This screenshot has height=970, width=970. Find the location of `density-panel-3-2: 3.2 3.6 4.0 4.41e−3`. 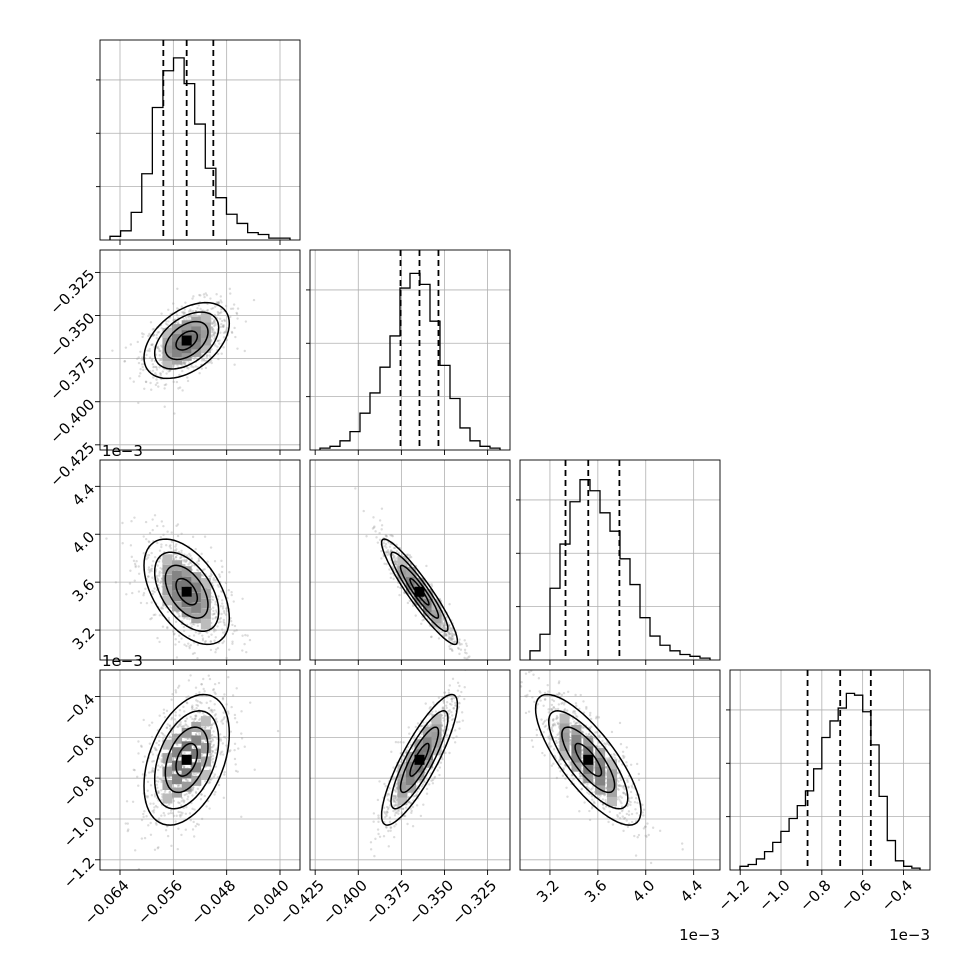

density-panel-3-2: 3.2 3.6 4.0 4.41e−3 is located at coordinates (614, 804).